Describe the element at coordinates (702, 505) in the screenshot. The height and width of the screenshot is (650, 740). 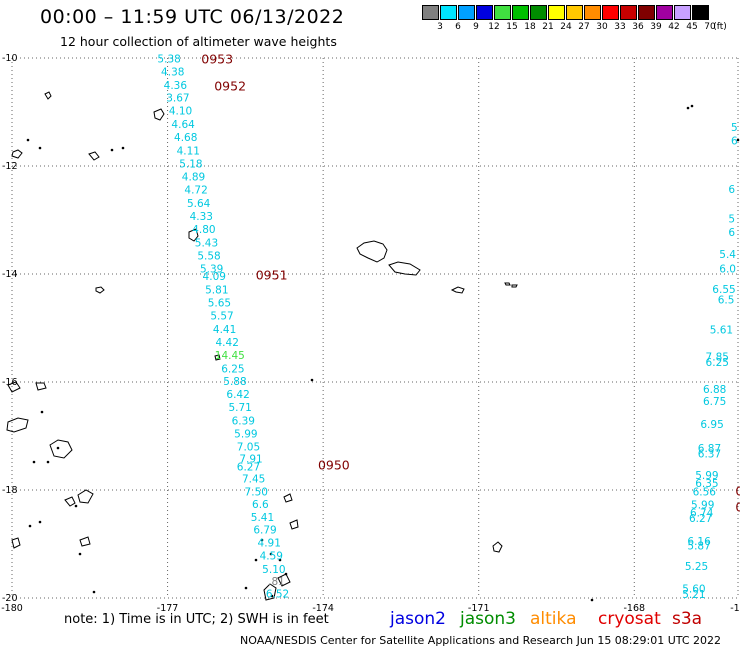
I see `wave-height-label: 5.99` at that location.